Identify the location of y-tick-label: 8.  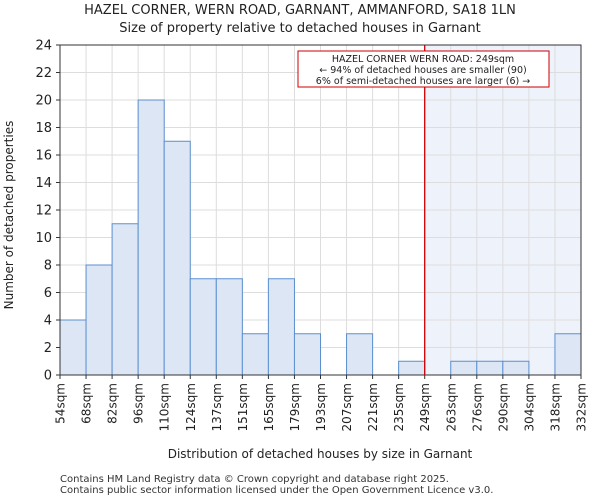
(48, 266).